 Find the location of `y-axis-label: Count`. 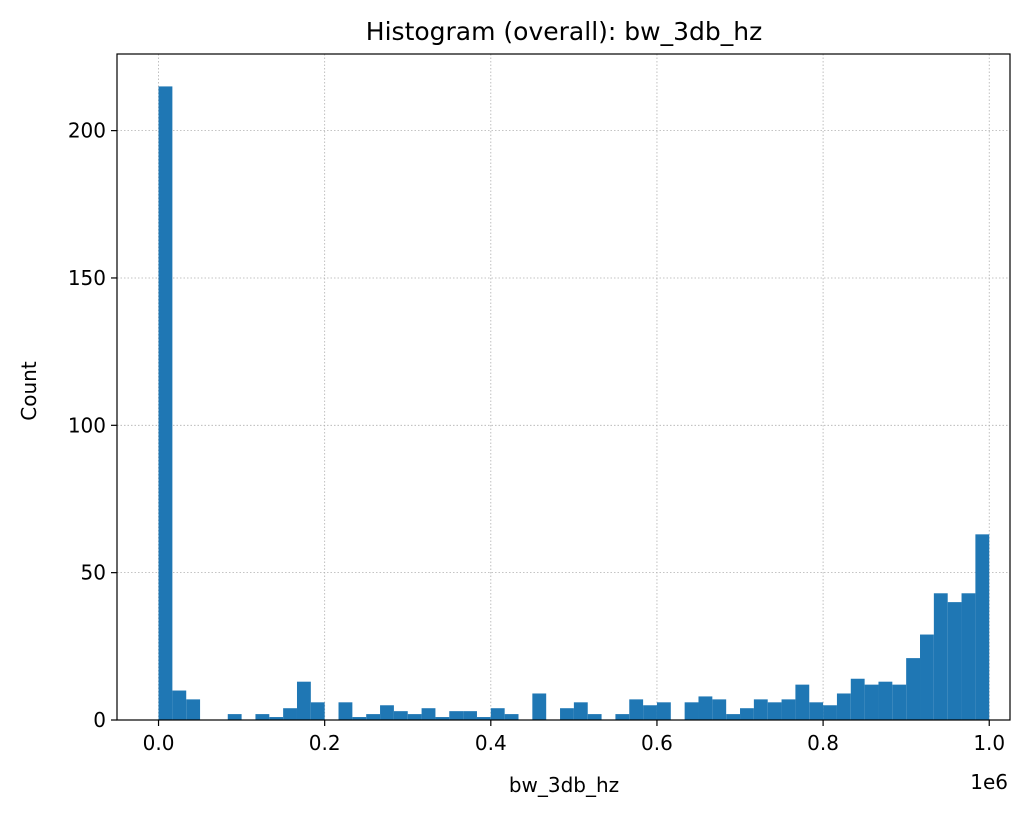

y-axis-label: Count is located at coordinates (29, 391).